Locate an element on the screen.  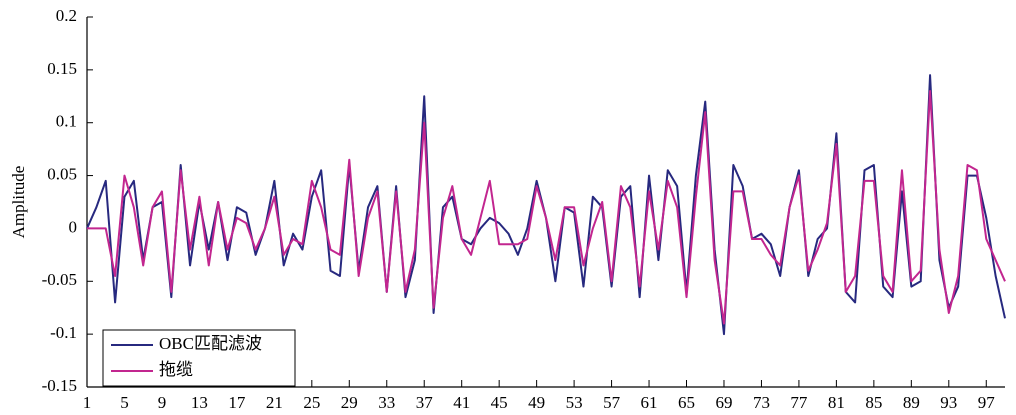
x-tick-label: 61 is located at coordinates (649, 402).